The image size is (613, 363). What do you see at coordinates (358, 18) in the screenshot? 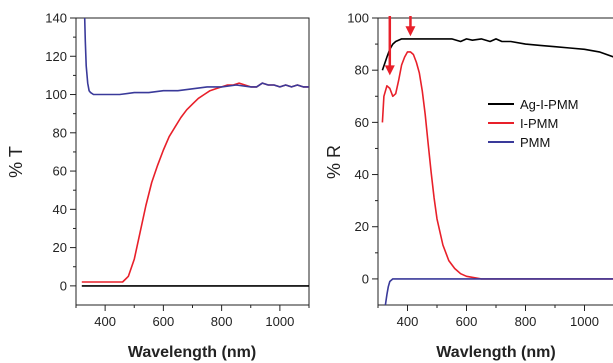
I see `chart-right-ytick-label: 100` at bounding box center [358, 18].